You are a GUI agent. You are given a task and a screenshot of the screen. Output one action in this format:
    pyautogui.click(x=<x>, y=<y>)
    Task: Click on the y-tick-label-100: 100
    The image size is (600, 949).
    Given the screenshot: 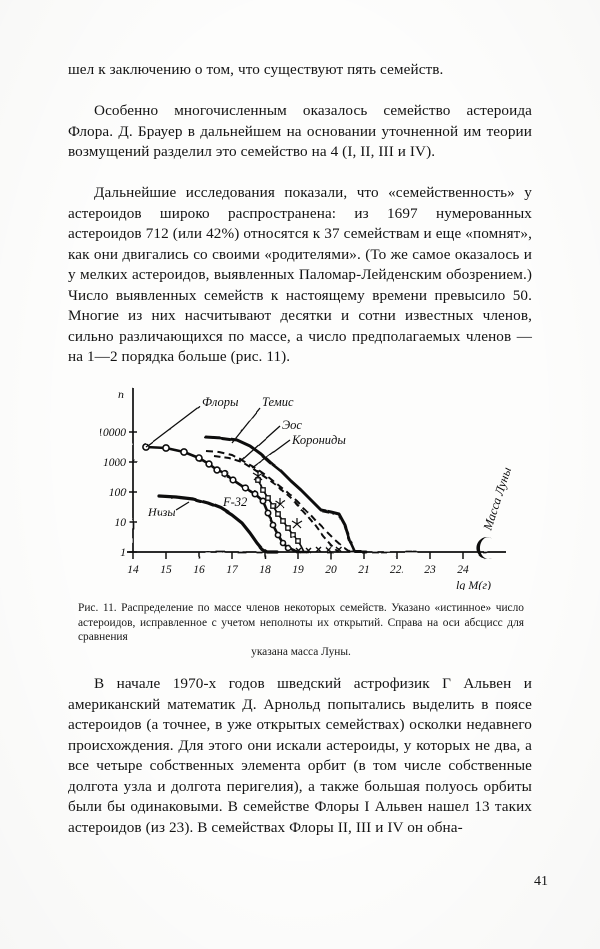 What is the action you would take?
    pyautogui.click(x=118, y=493)
    